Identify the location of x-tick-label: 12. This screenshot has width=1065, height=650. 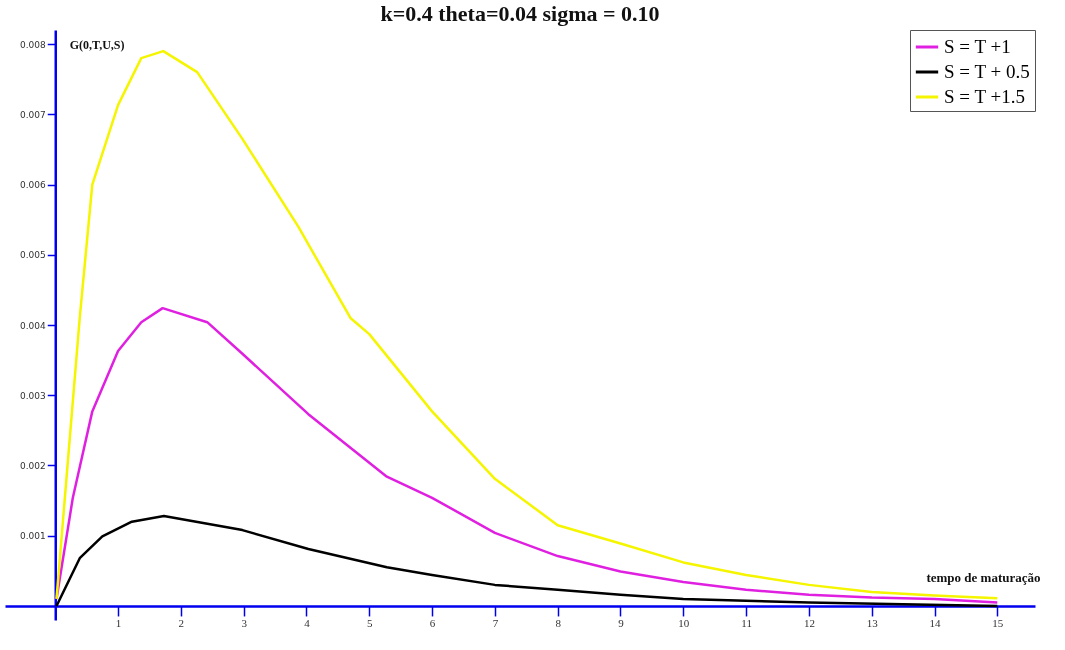
(809, 623).